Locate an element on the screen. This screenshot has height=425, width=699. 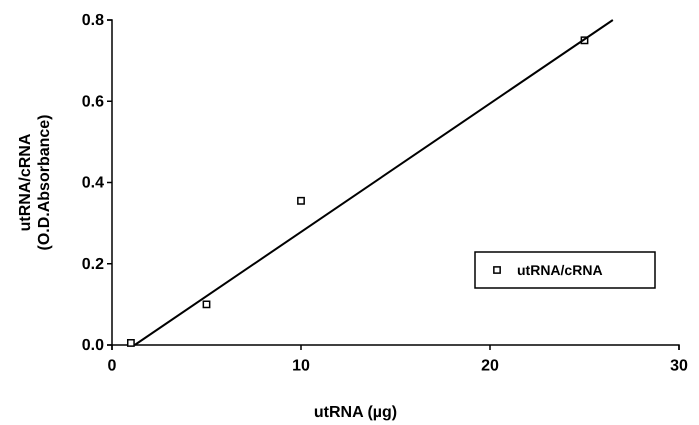
y-tick-label: 0.2 is located at coordinates (93, 264).